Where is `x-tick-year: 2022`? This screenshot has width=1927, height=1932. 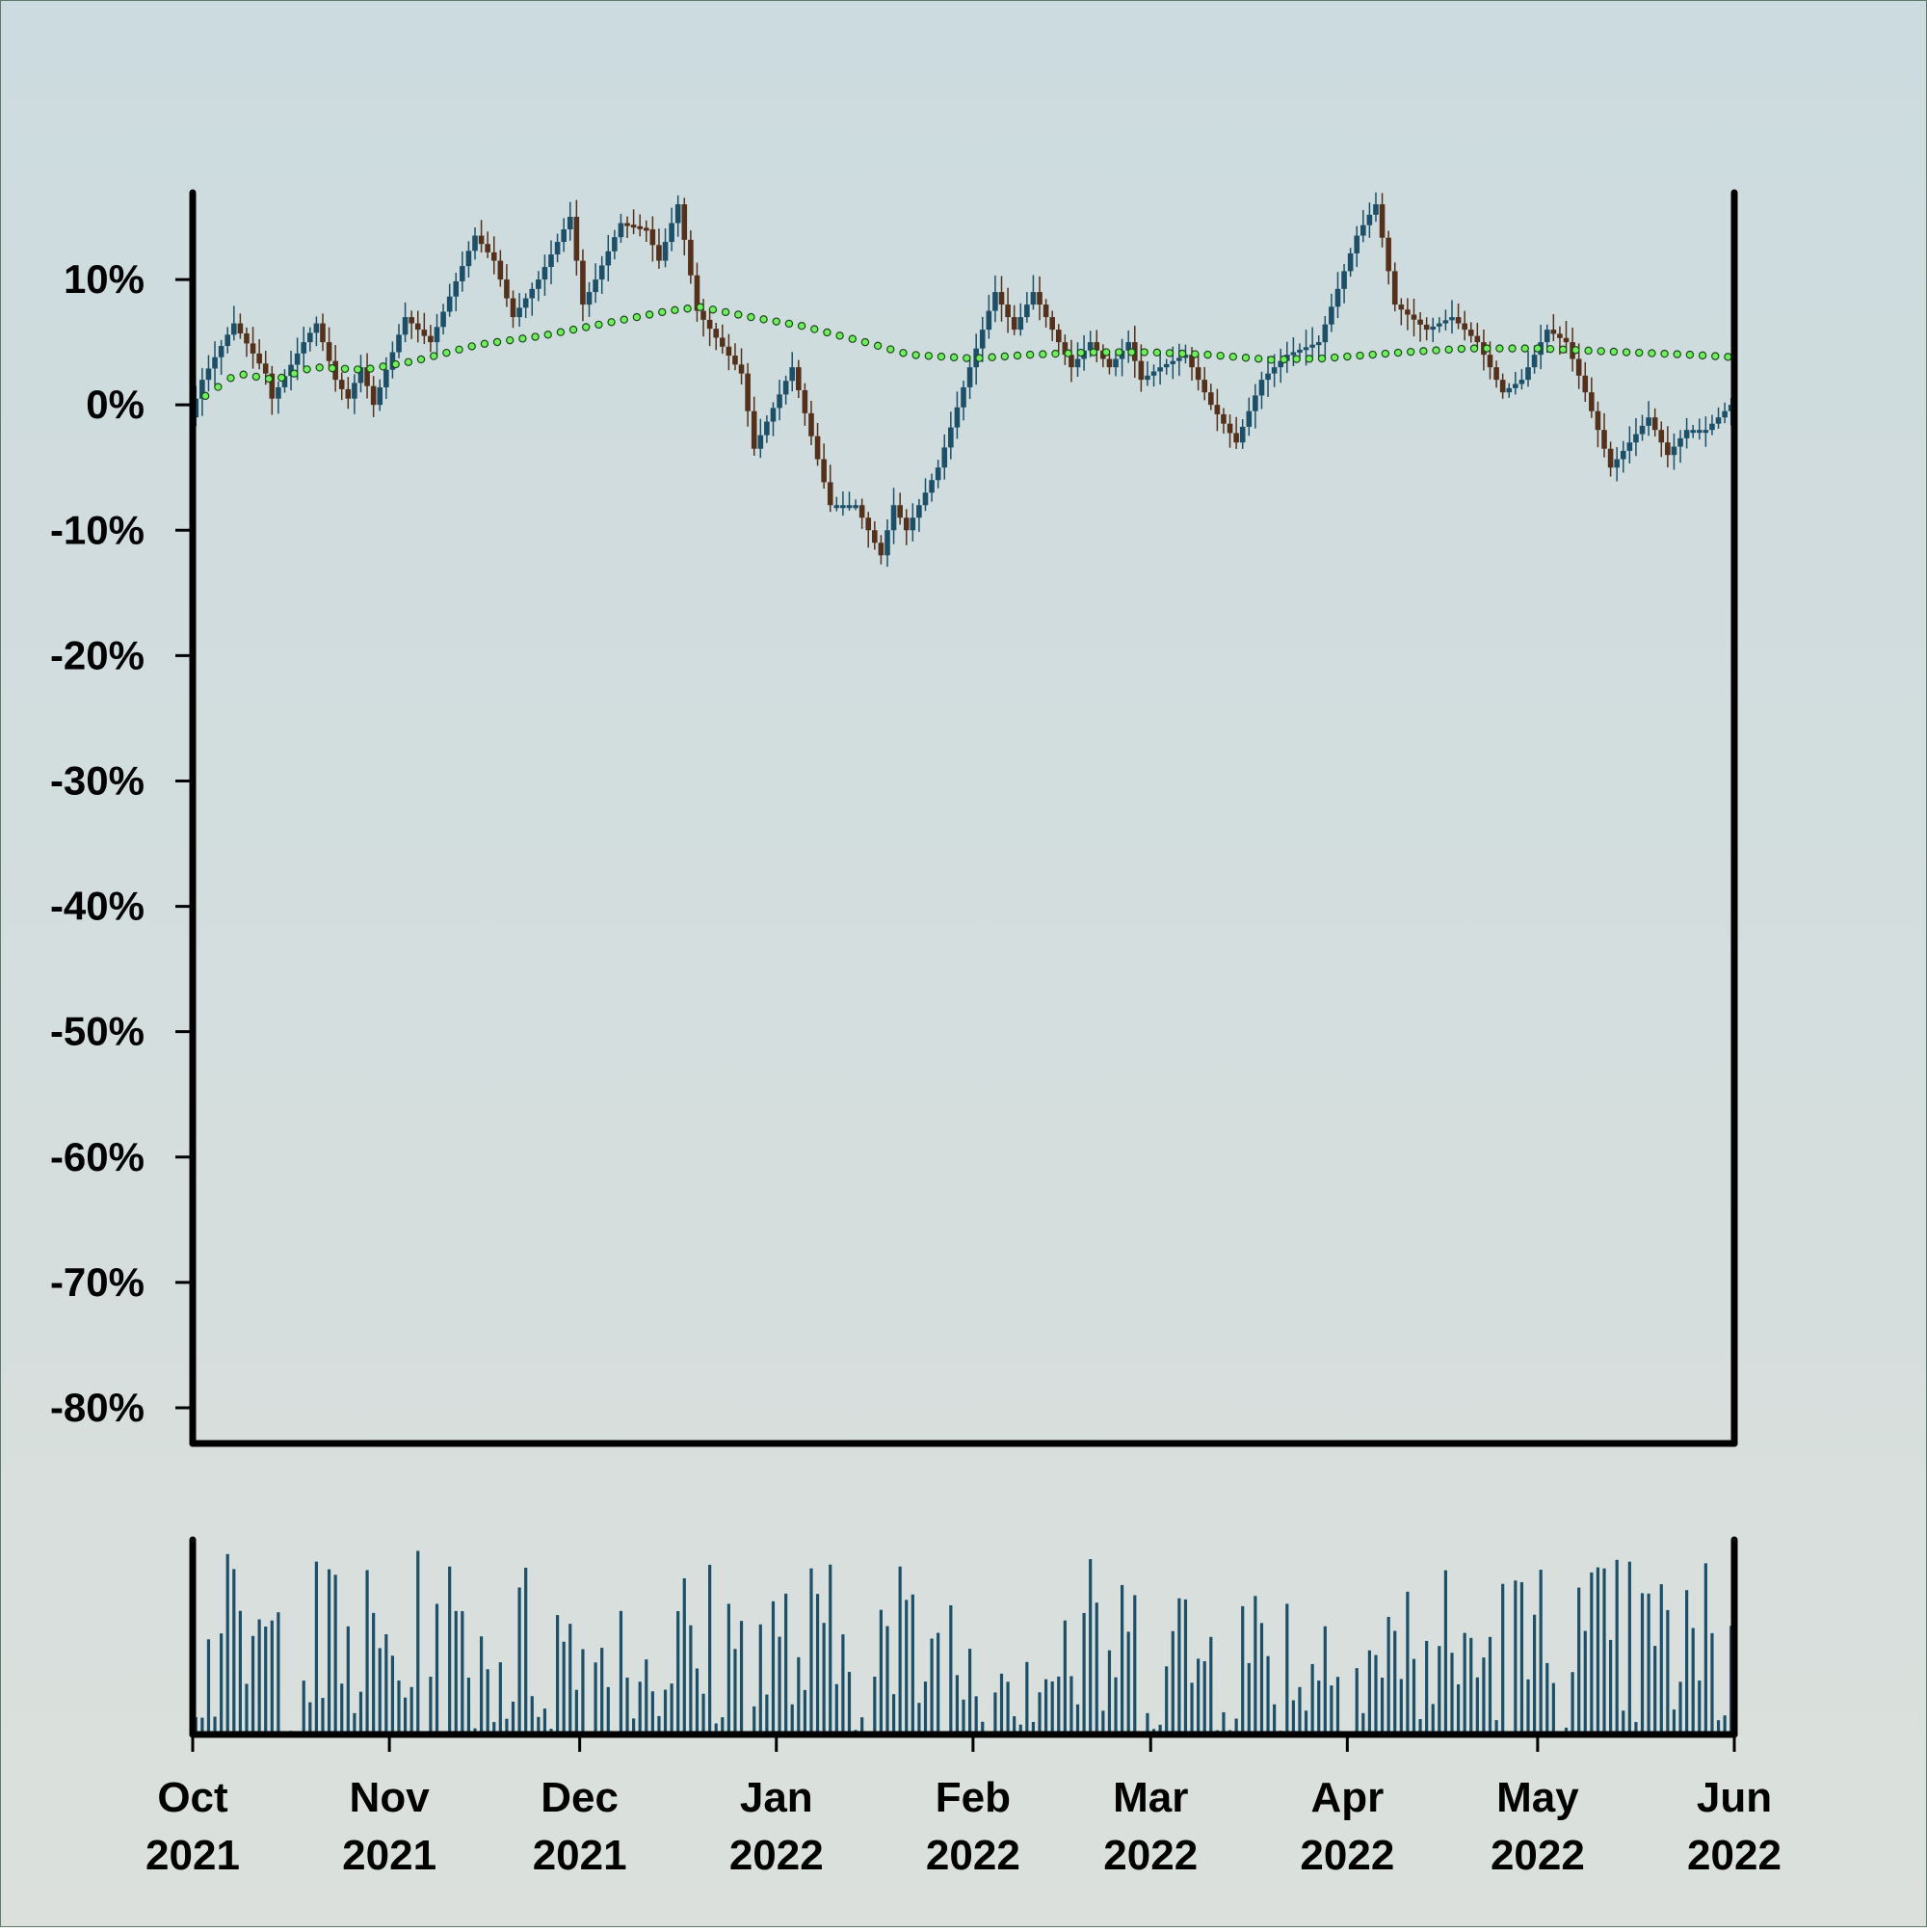
x-tick-year: 2022 is located at coordinates (973, 1855).